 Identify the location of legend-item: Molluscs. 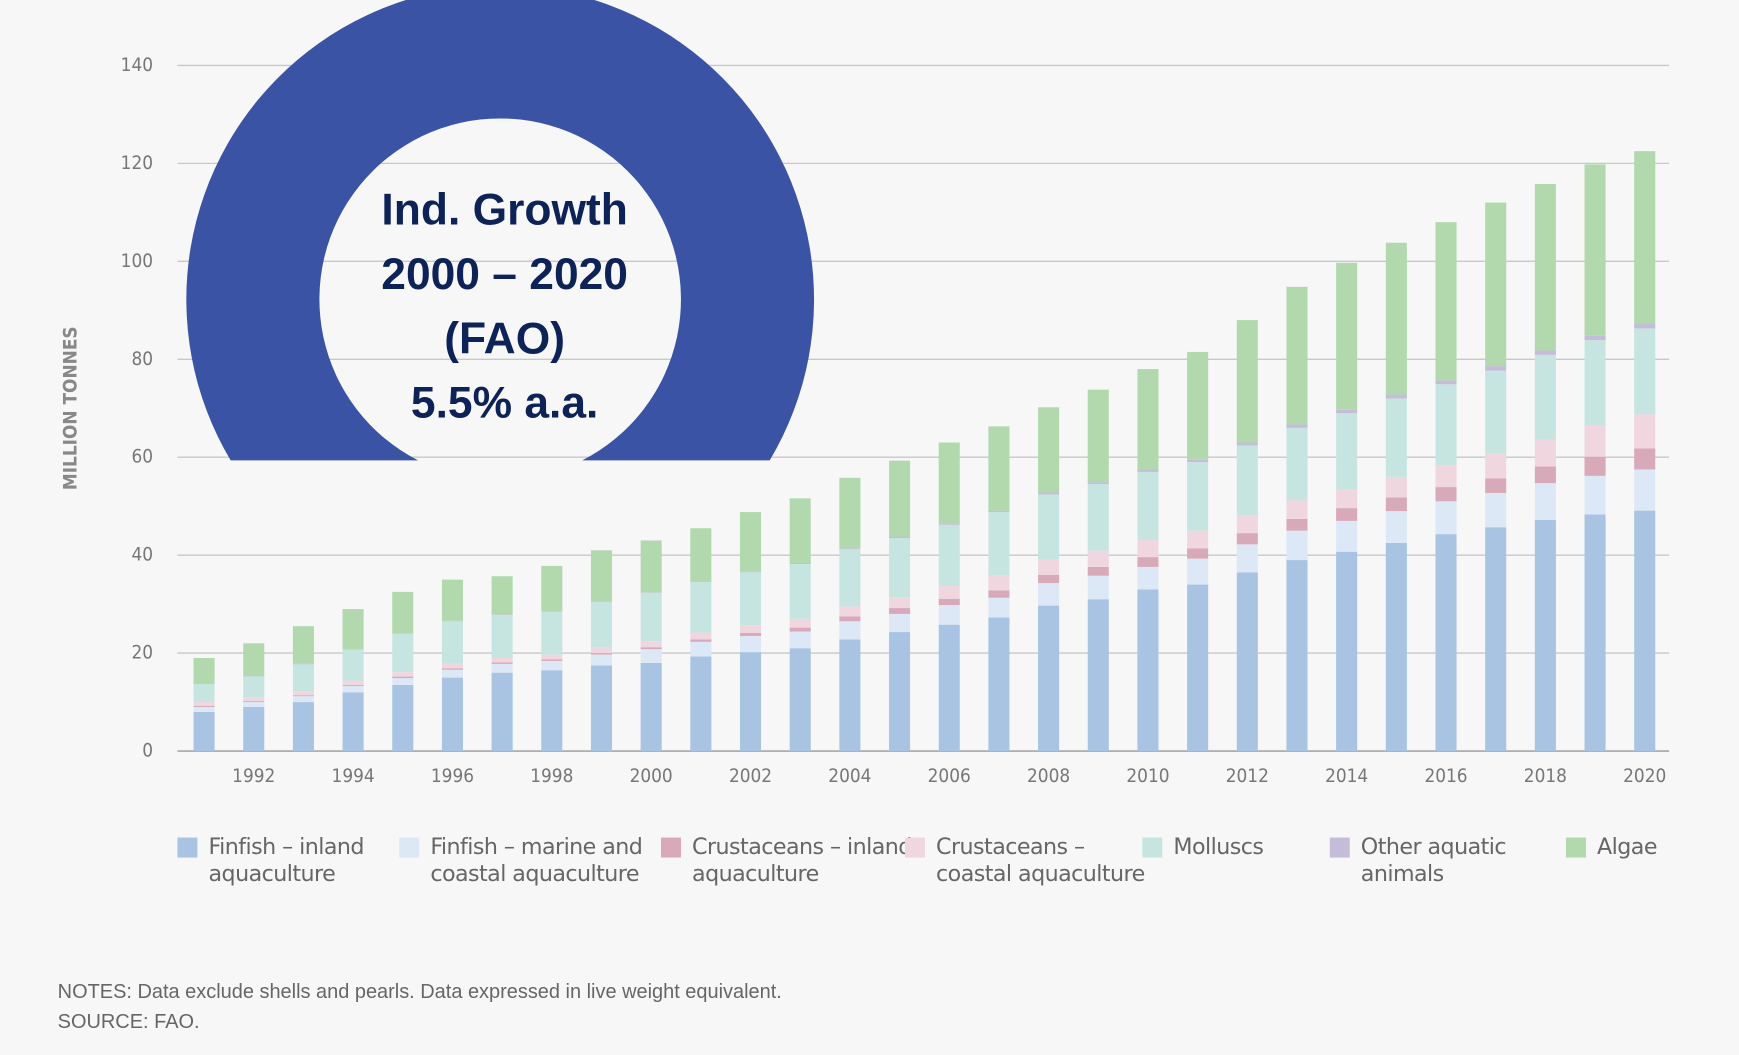
(1203, 846).